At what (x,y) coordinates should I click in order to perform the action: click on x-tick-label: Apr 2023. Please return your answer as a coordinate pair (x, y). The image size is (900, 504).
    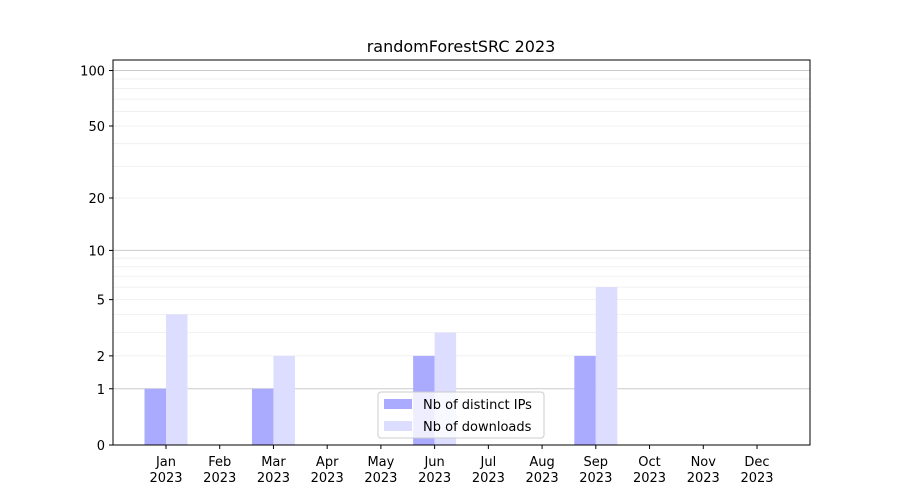
    Looking at the image, I should click on (327, 470).